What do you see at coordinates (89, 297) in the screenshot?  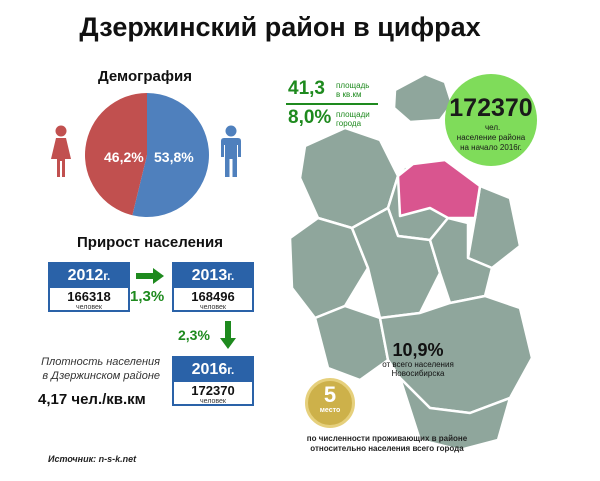 I see `year-2012-value: 166318` at bounding box center [89, 297].